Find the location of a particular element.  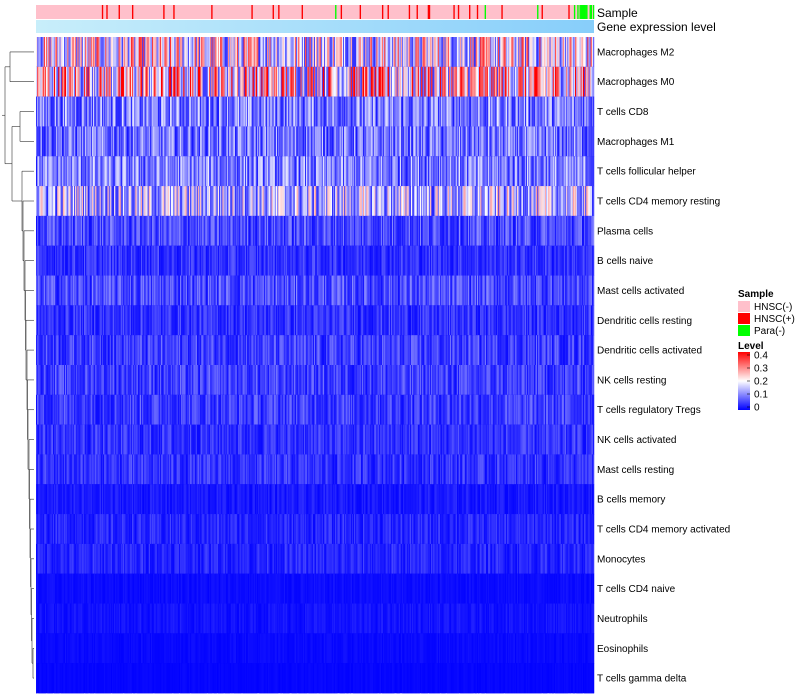

sample-cell-para is located at coordinates (593, 12).